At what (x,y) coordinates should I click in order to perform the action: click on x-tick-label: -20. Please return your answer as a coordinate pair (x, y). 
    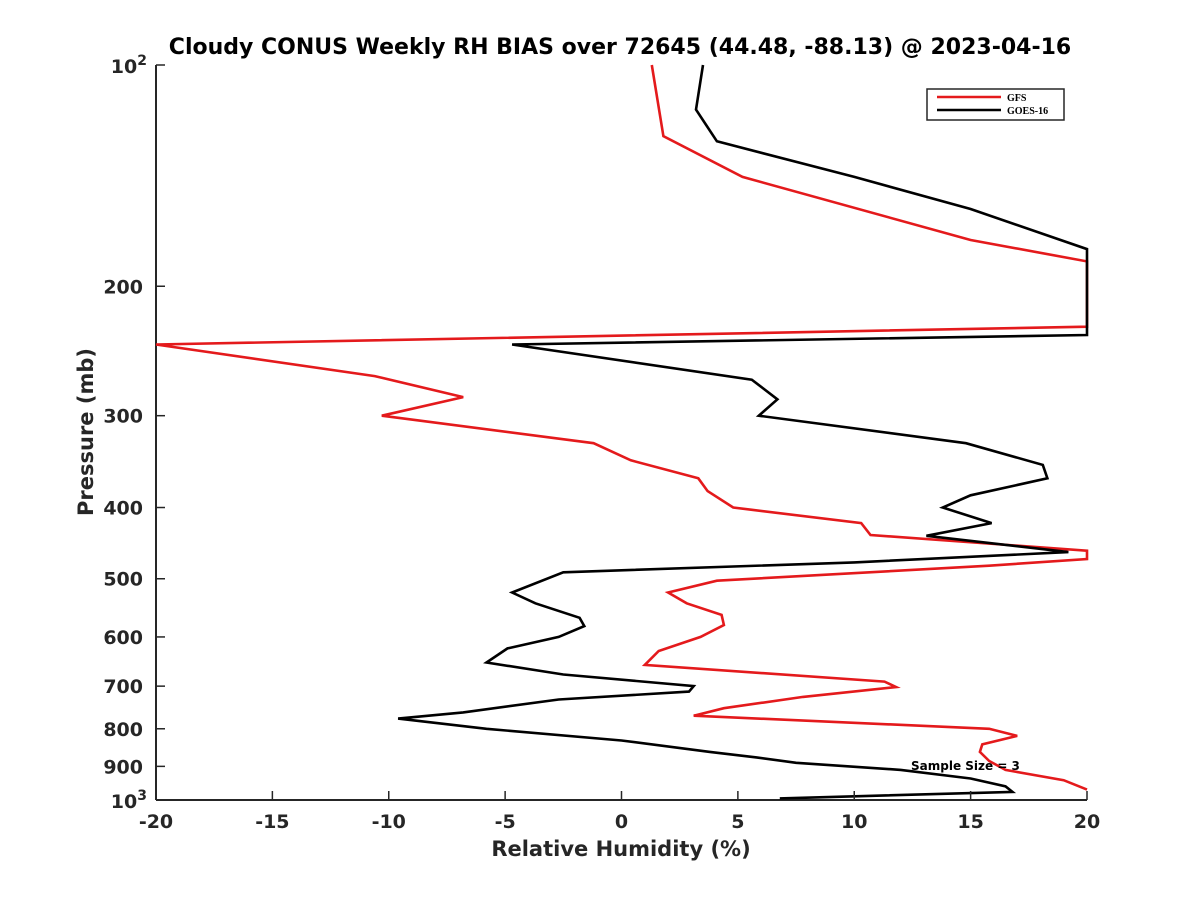
    Looking at the image, I should click on (156, 822).